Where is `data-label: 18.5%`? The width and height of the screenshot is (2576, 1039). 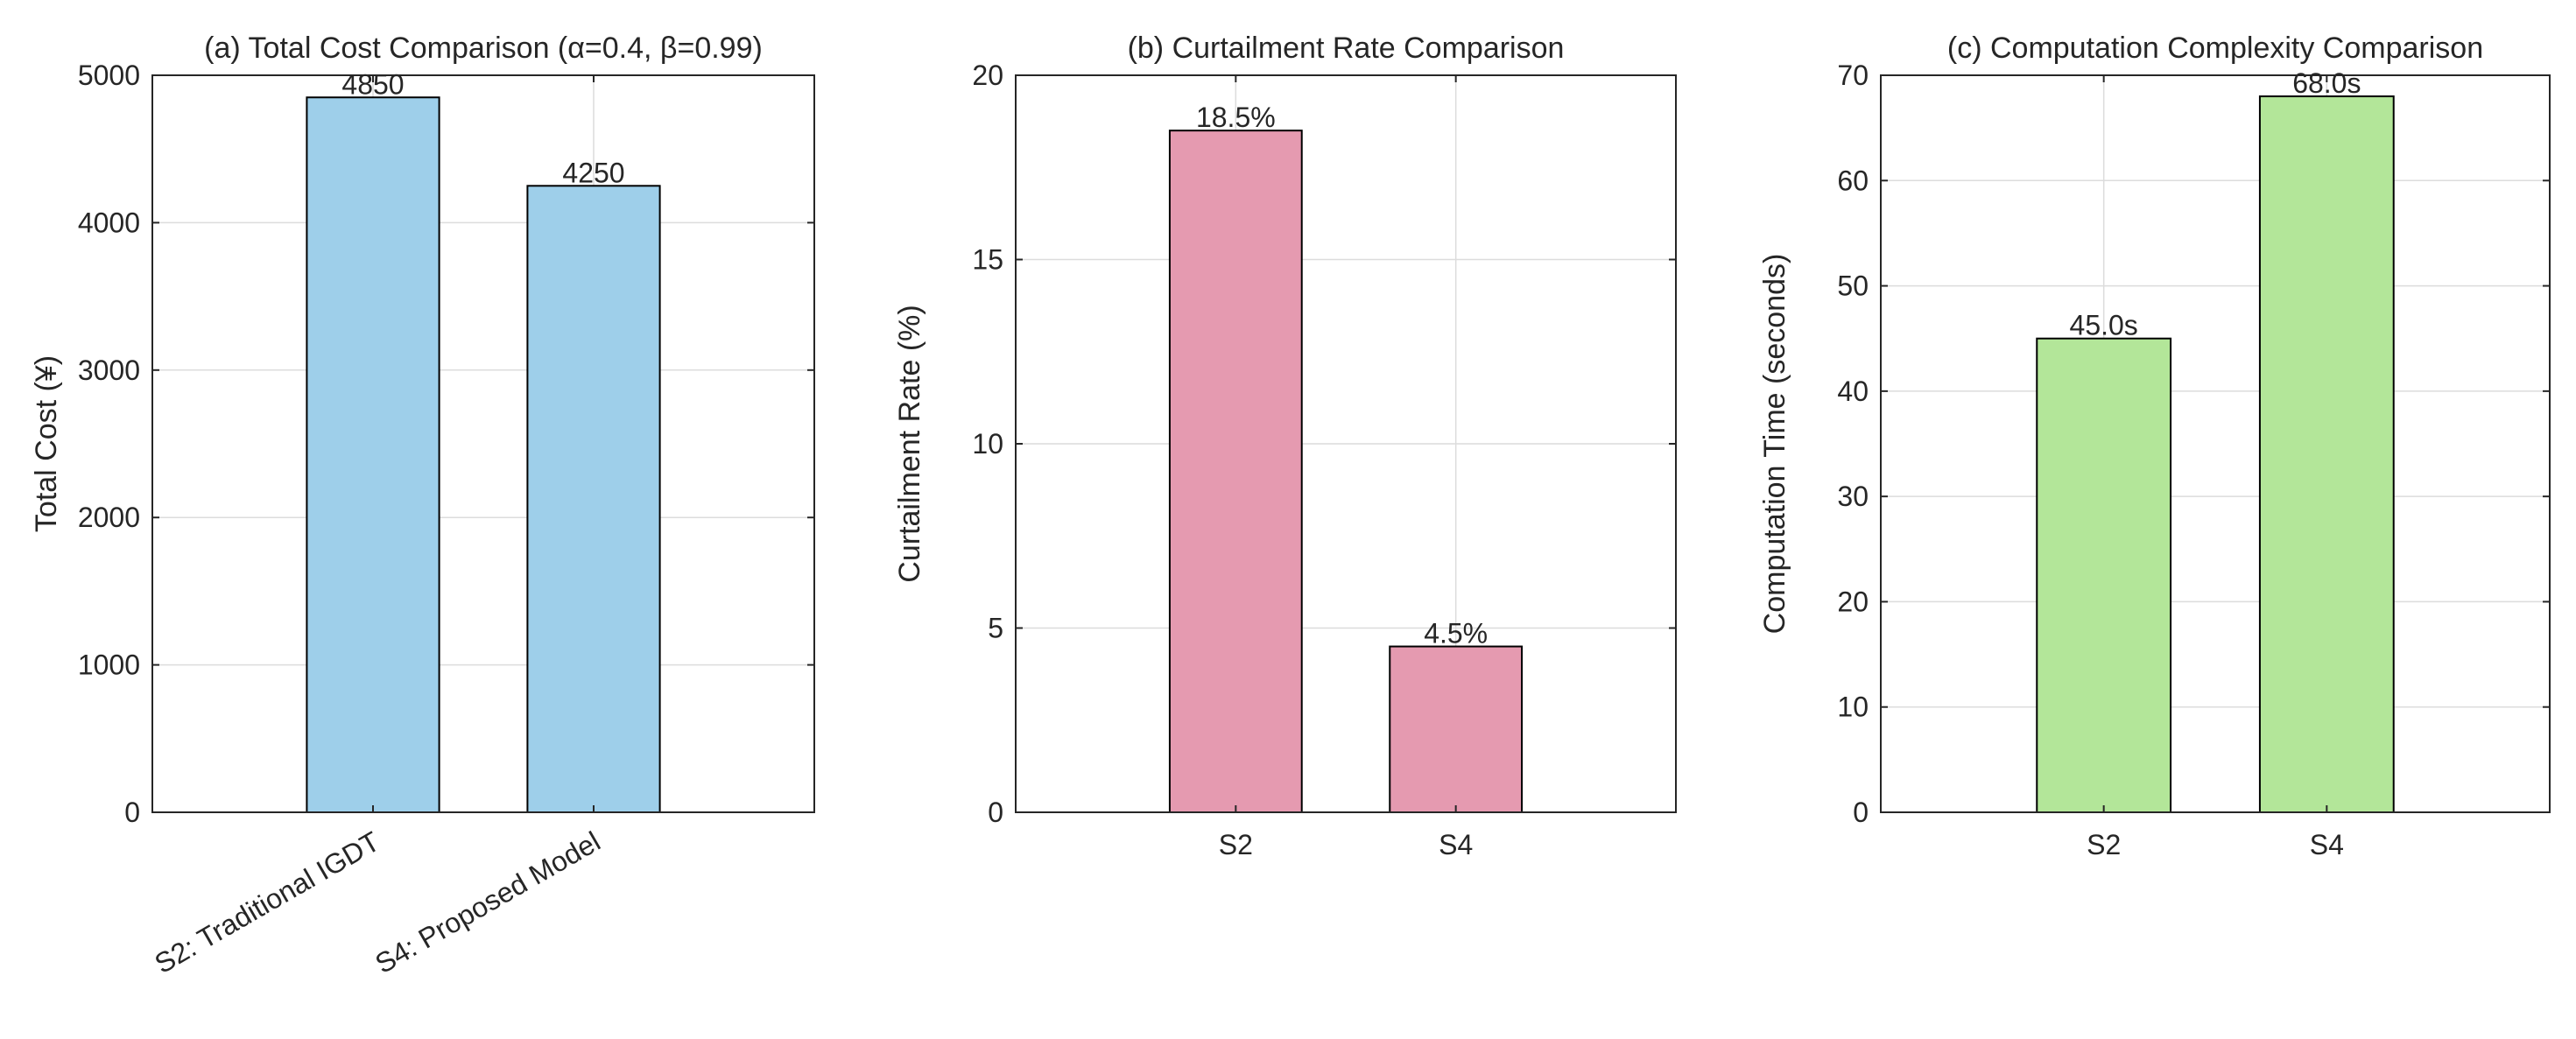 data-label: 18.5% is located at coordinates (1236, 117).